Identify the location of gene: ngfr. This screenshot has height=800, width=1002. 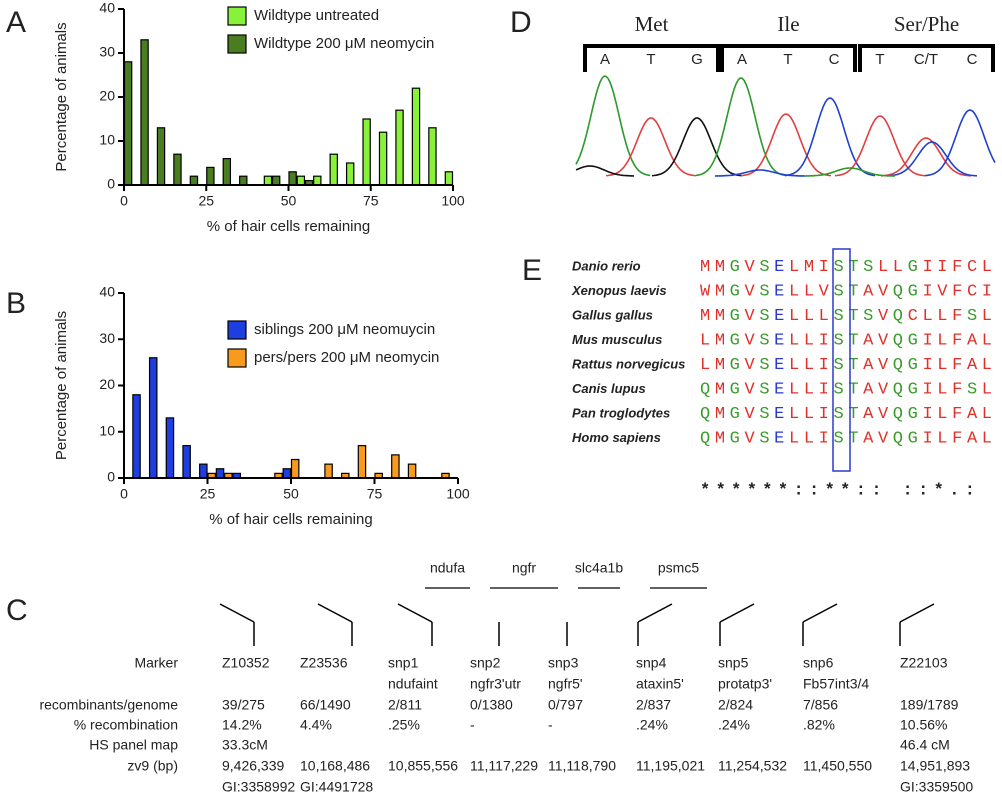
(524, 568).